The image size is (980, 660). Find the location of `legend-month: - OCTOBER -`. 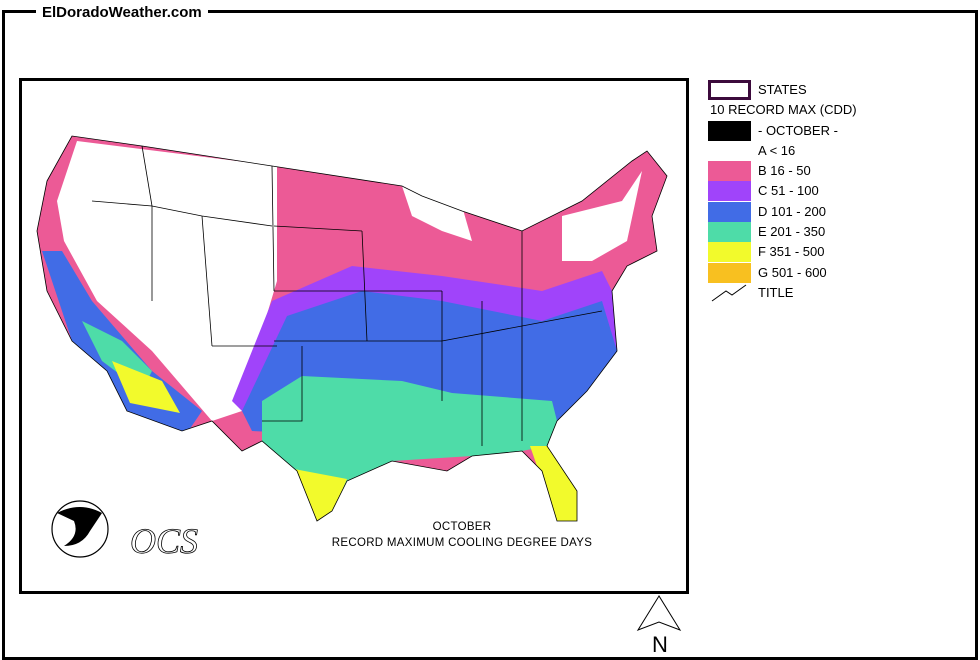

legend-month: - OCTOBER - is located at coordinates (808, 130).